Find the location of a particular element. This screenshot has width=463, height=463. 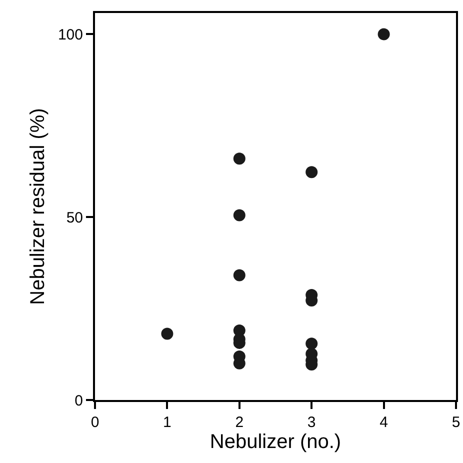

x-tick-label: 0 is located at coordinates (95, 422).